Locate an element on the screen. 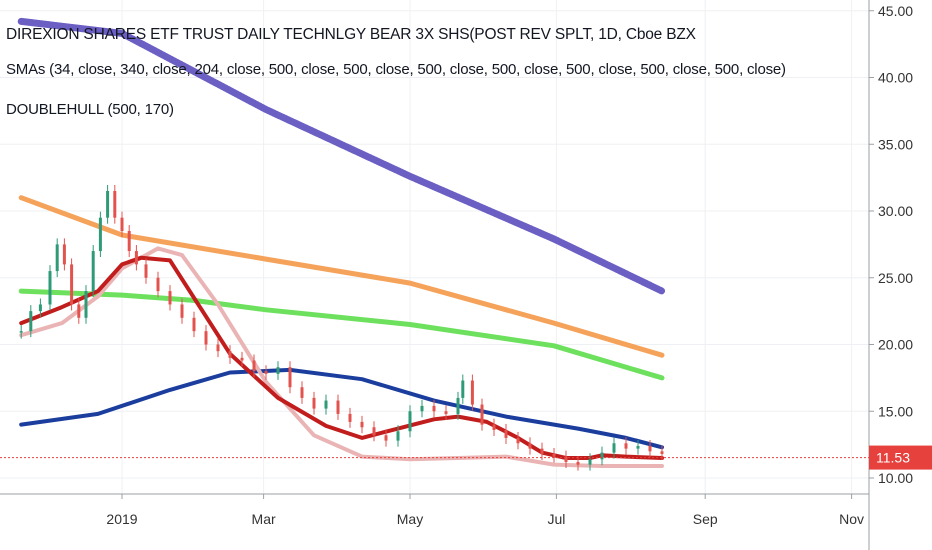 The width and height of the screenshot is (932, 550). y-tick-label: 35.00 is located at coordinates (895, 144).